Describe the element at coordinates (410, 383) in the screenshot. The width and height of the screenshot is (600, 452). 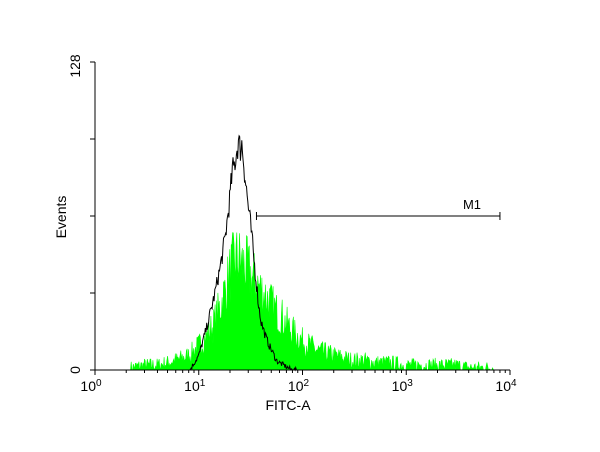
I see `x-tick-label-exponent: 3` at that location.